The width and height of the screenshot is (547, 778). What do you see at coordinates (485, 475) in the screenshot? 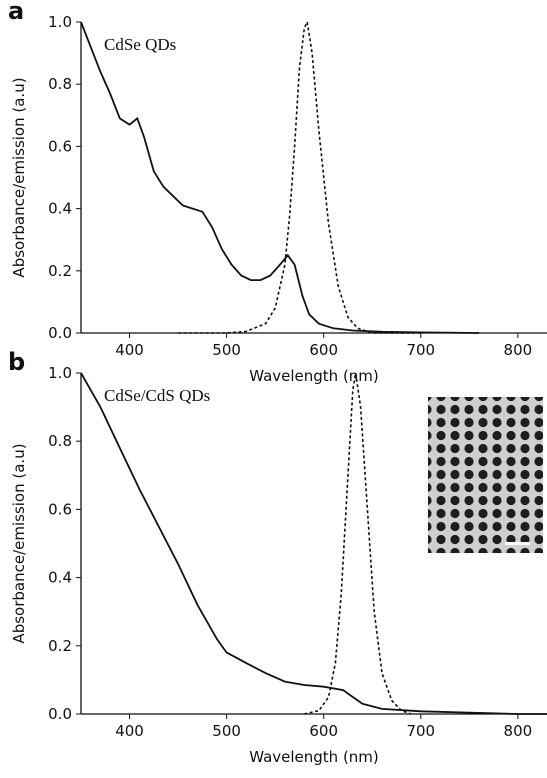
I see `inset-image` at bounding box center [485, 475].